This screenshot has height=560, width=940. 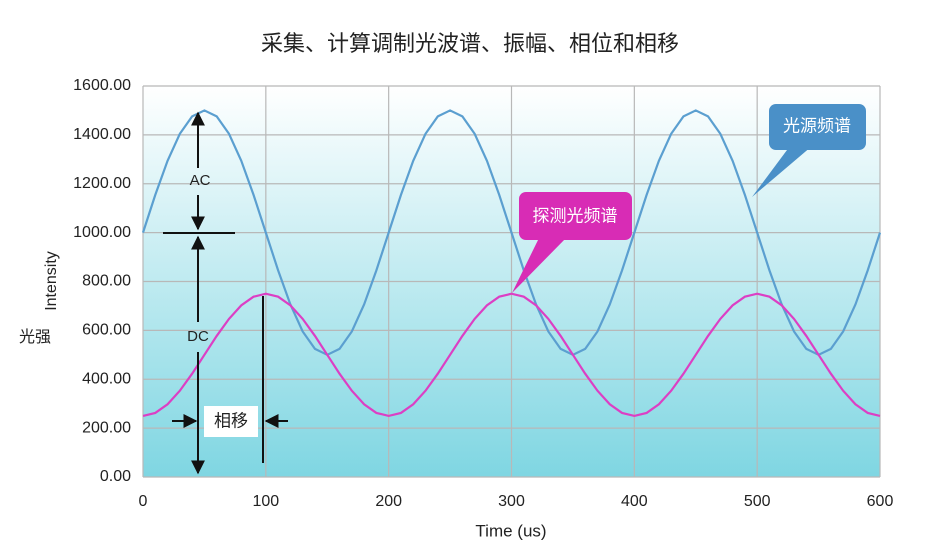 What do you see at coordinates (265, 501) in the screenshot?
I see `x-tick-label: 100` at bounding box center [265, 501].